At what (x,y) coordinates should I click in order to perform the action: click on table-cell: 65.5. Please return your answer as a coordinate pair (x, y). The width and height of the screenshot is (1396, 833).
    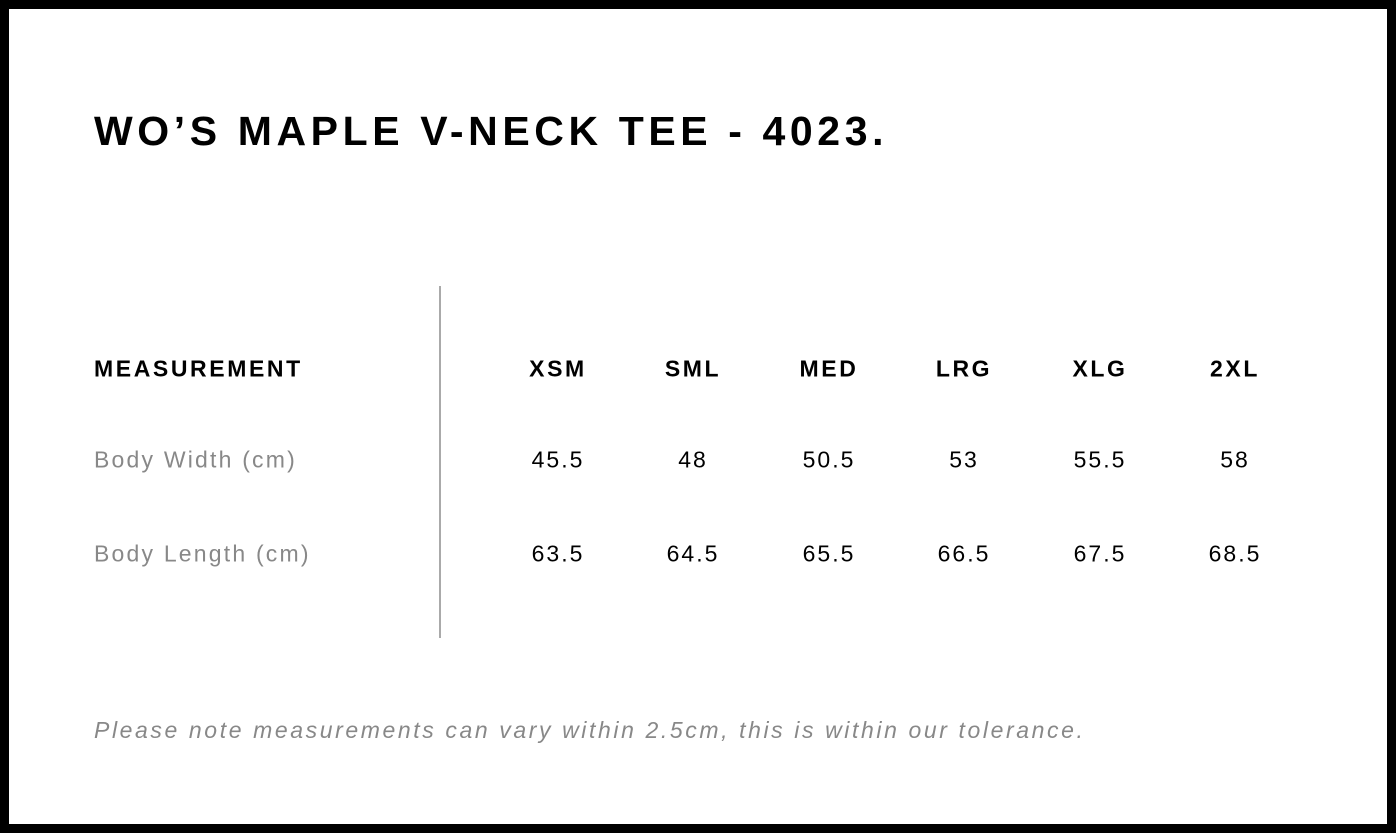
    Looking at the image, I should click on (829, 553).